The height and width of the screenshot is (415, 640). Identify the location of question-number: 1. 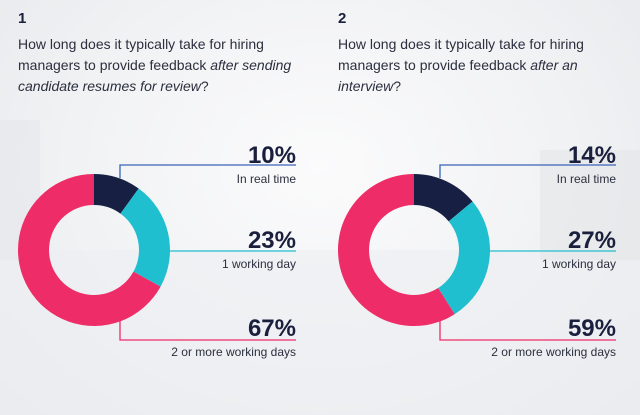
(22, 18).